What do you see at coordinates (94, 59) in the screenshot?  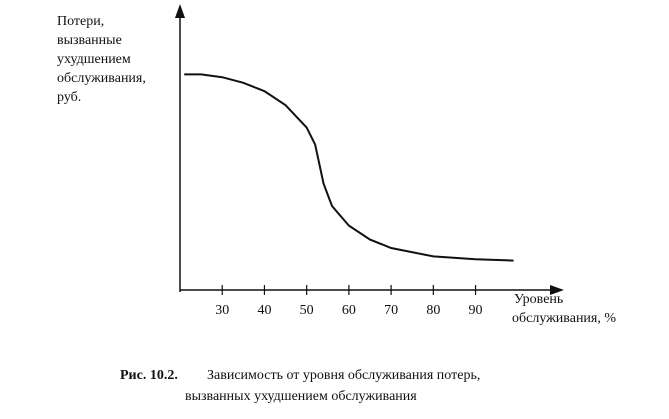 I see `y-axis-label: ухудшением` at bounding box center [94, 59].